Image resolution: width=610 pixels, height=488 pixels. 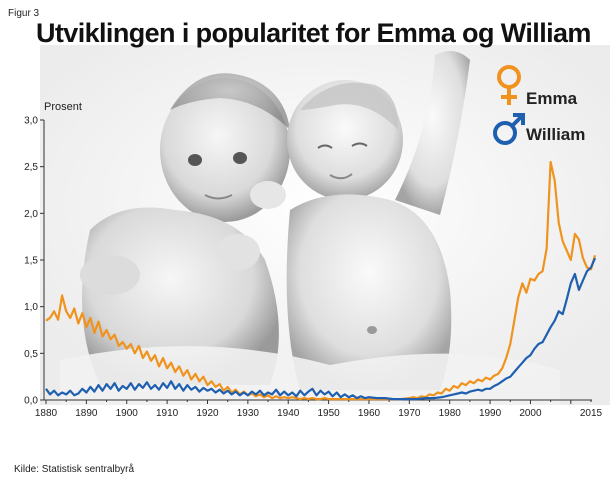 What do you see at coordinates (509, 85) in the screenshot?
I see `female-symbol-icon` at bounding box center [509, 85].